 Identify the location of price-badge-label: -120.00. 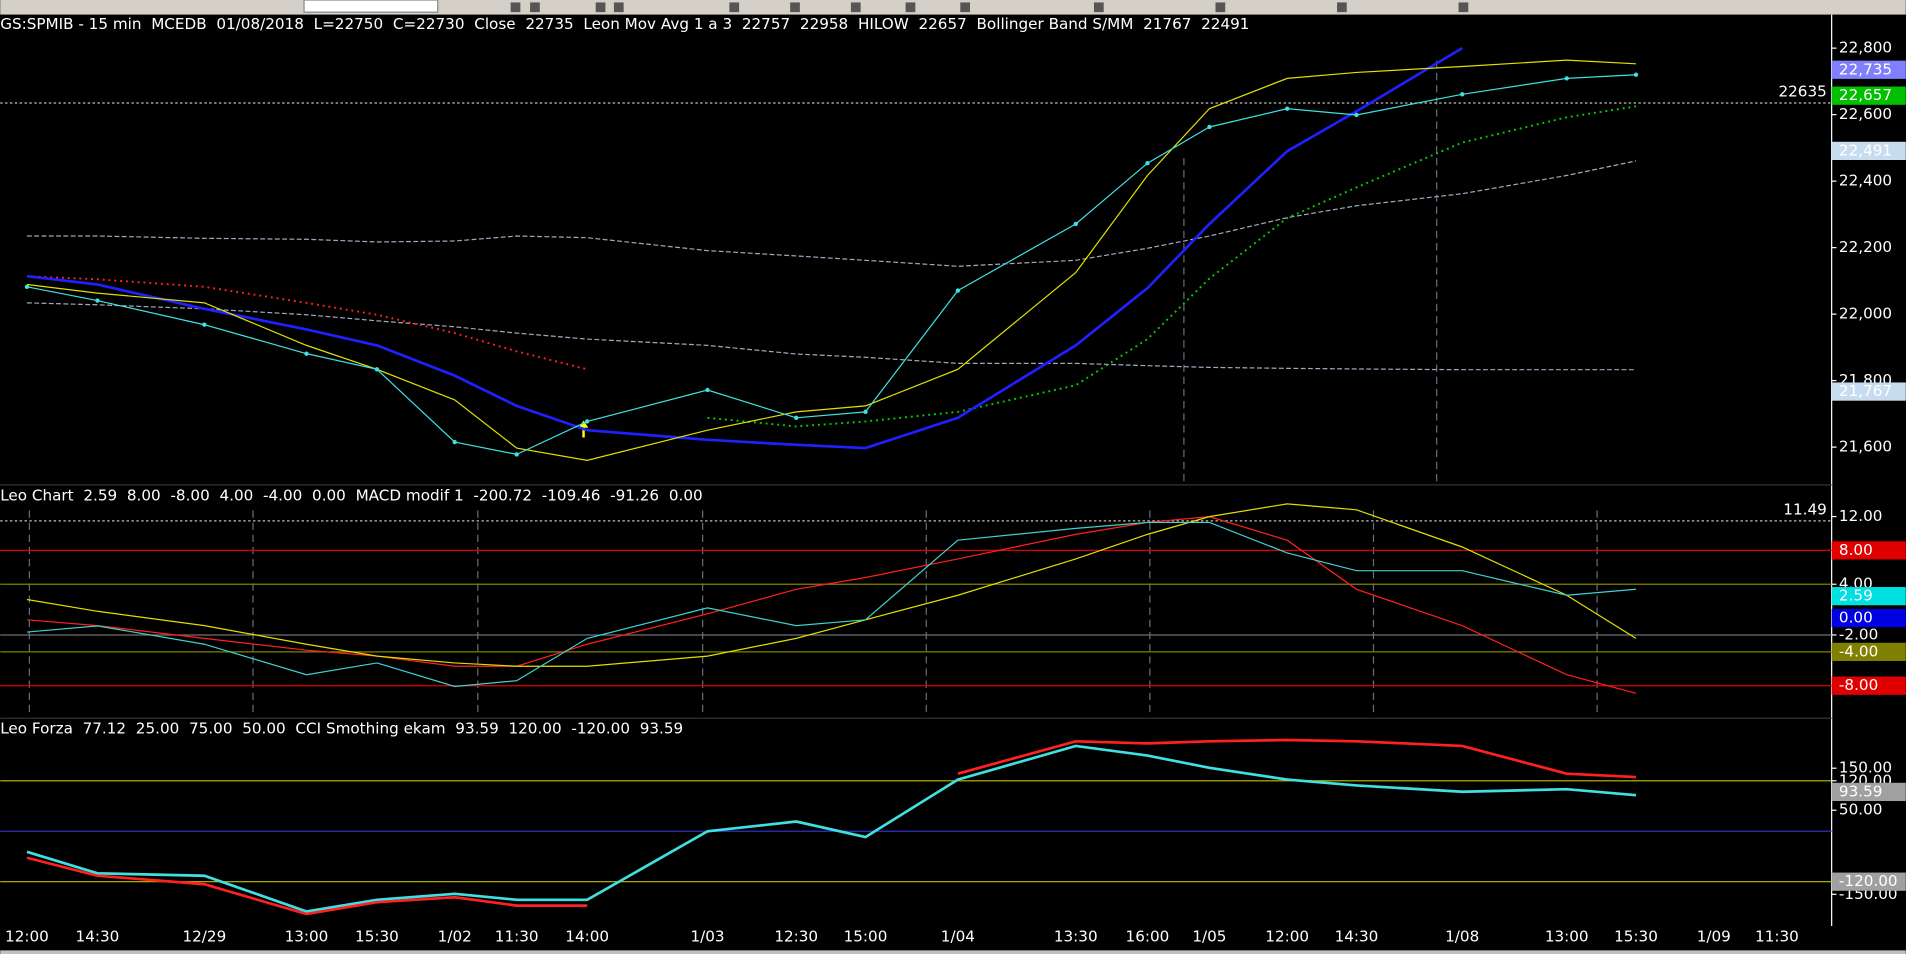
(1868, 881).